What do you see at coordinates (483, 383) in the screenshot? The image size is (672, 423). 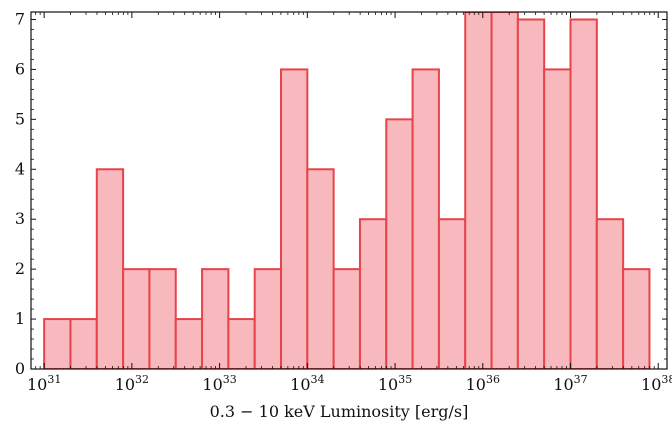 I see `x-tick-label: 1036` at bounding box center [483, 383].